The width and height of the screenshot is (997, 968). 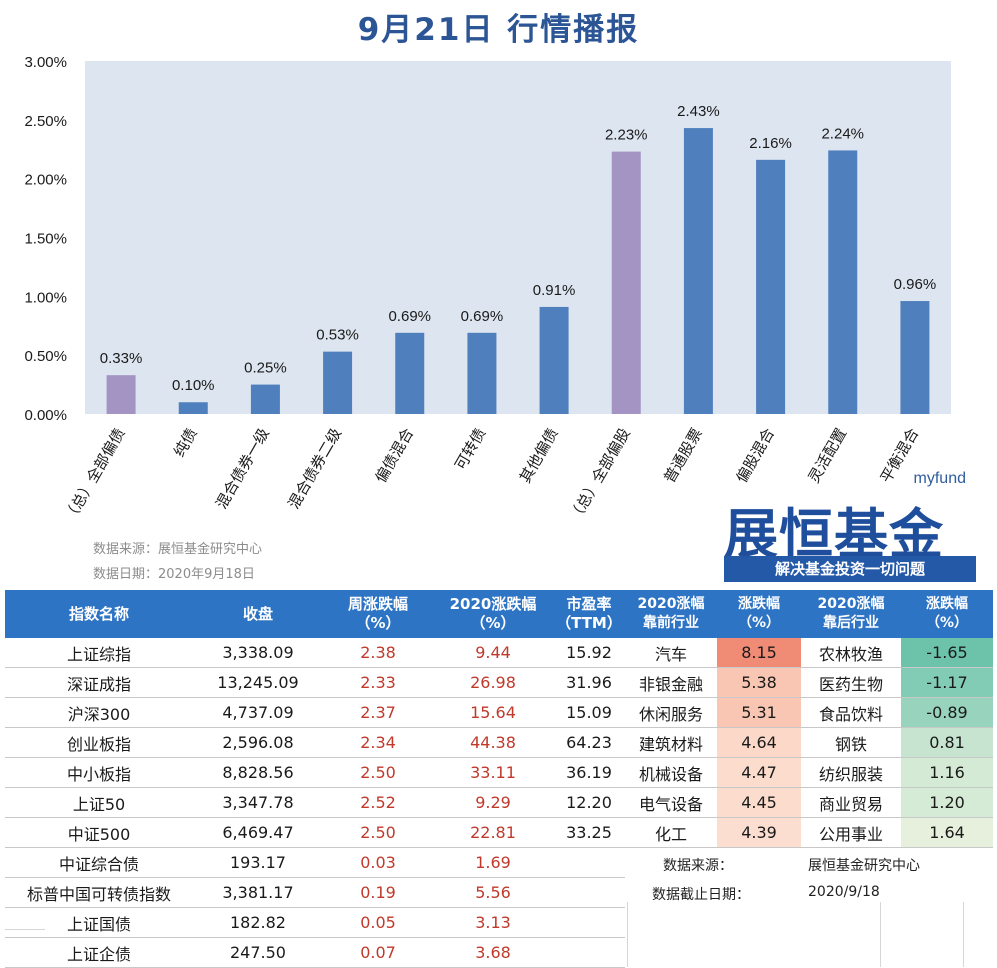 I want to click on table-cell: 3,347.78, so click(x=258, y=802).